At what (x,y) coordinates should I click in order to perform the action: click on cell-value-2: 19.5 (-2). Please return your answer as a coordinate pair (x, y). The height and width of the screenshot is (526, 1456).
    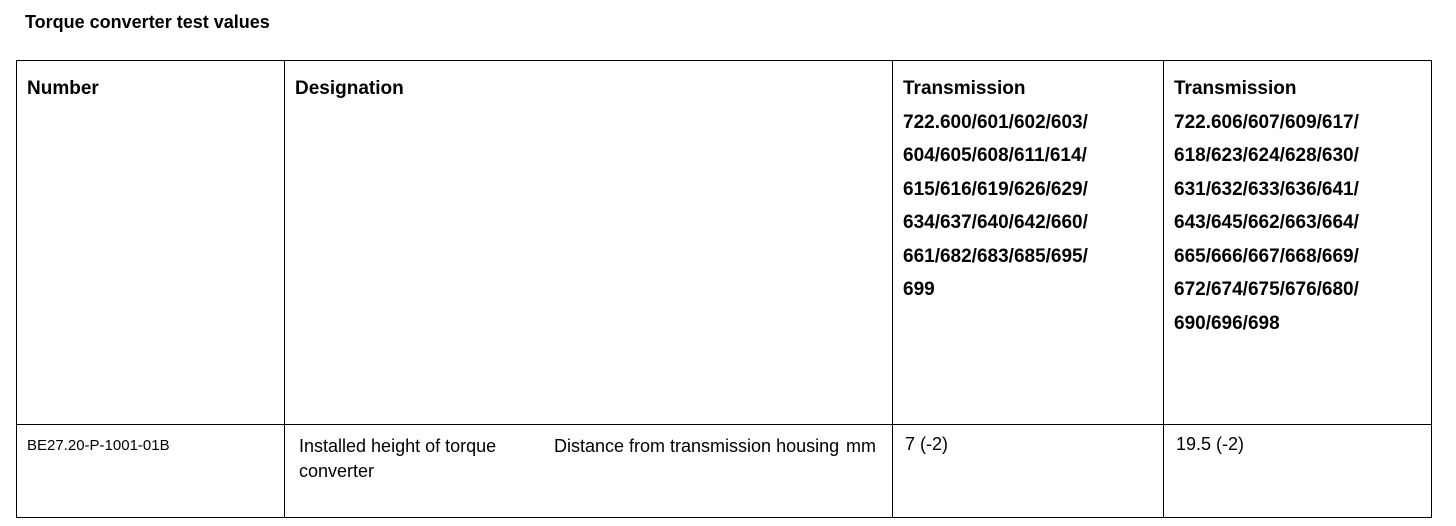
    Looking at the image, I should click on (1297, 471).